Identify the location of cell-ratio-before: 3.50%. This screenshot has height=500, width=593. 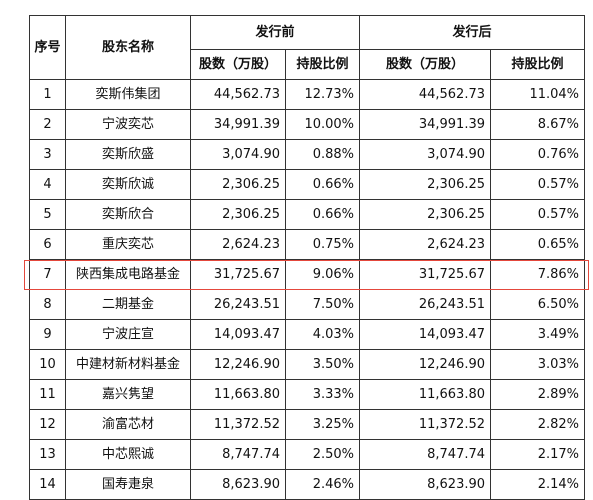
(322, 364).